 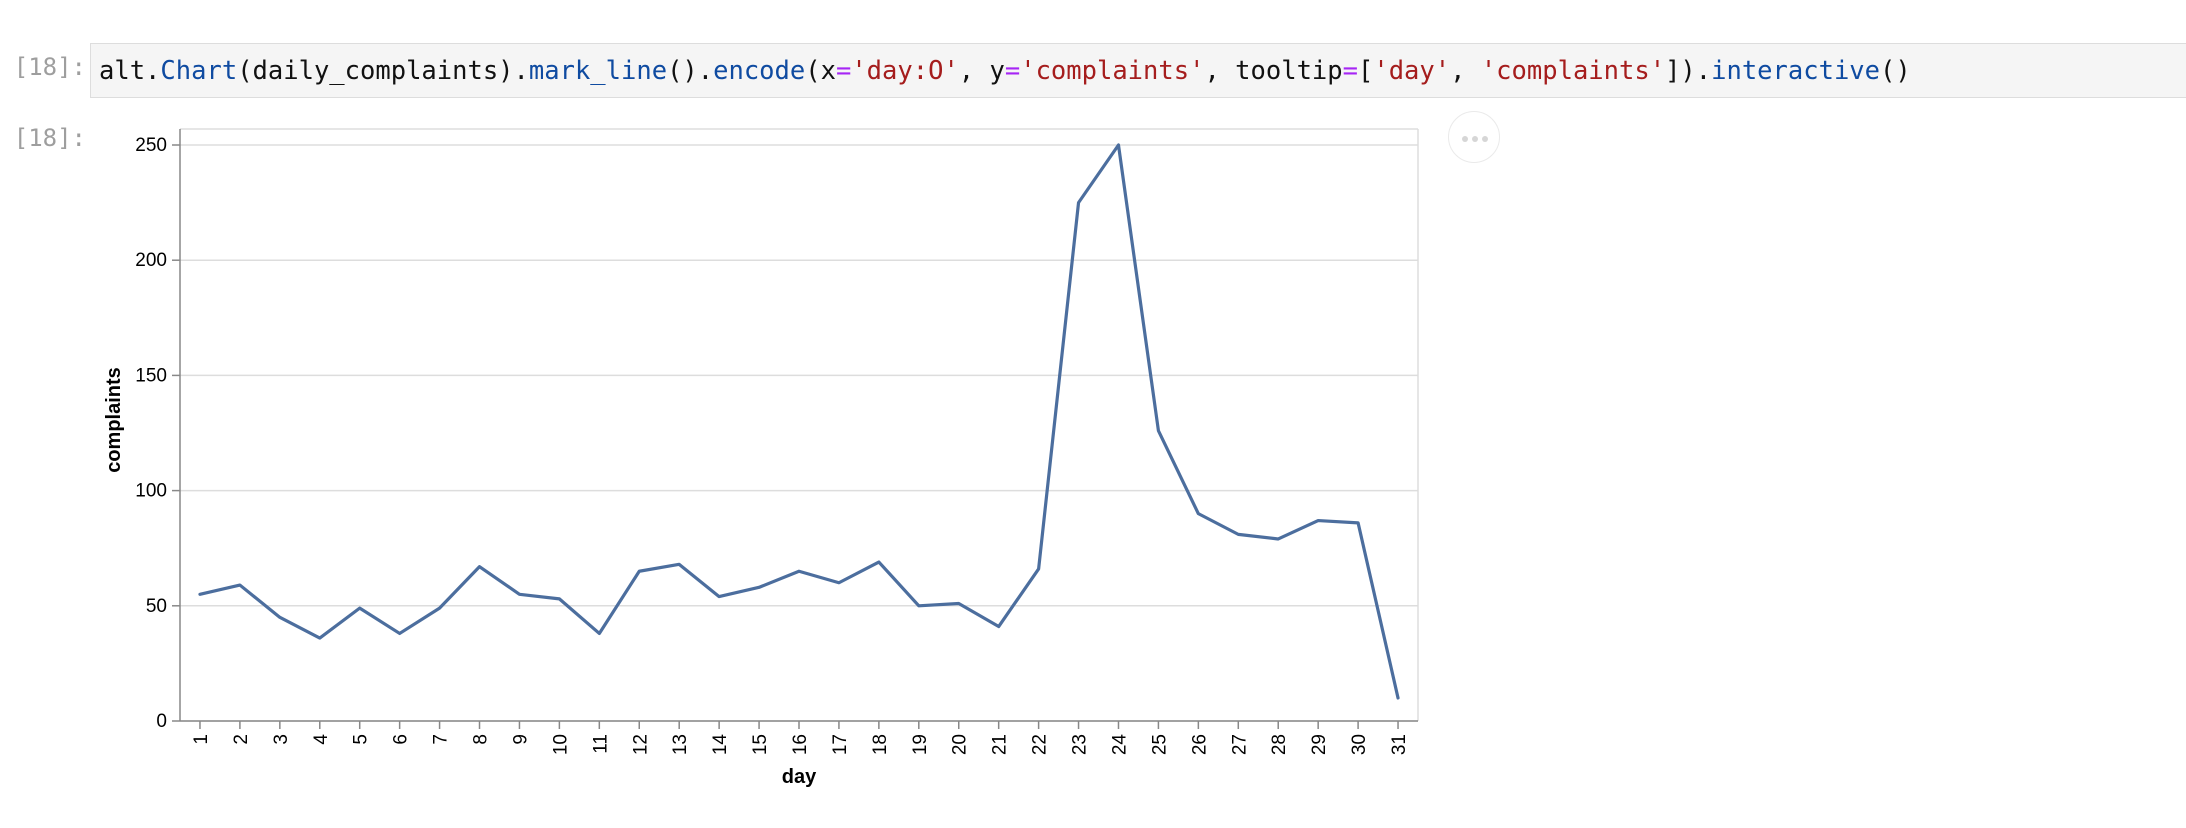 I want to click on x-tick-label: 7, so click(x=441, y=739).